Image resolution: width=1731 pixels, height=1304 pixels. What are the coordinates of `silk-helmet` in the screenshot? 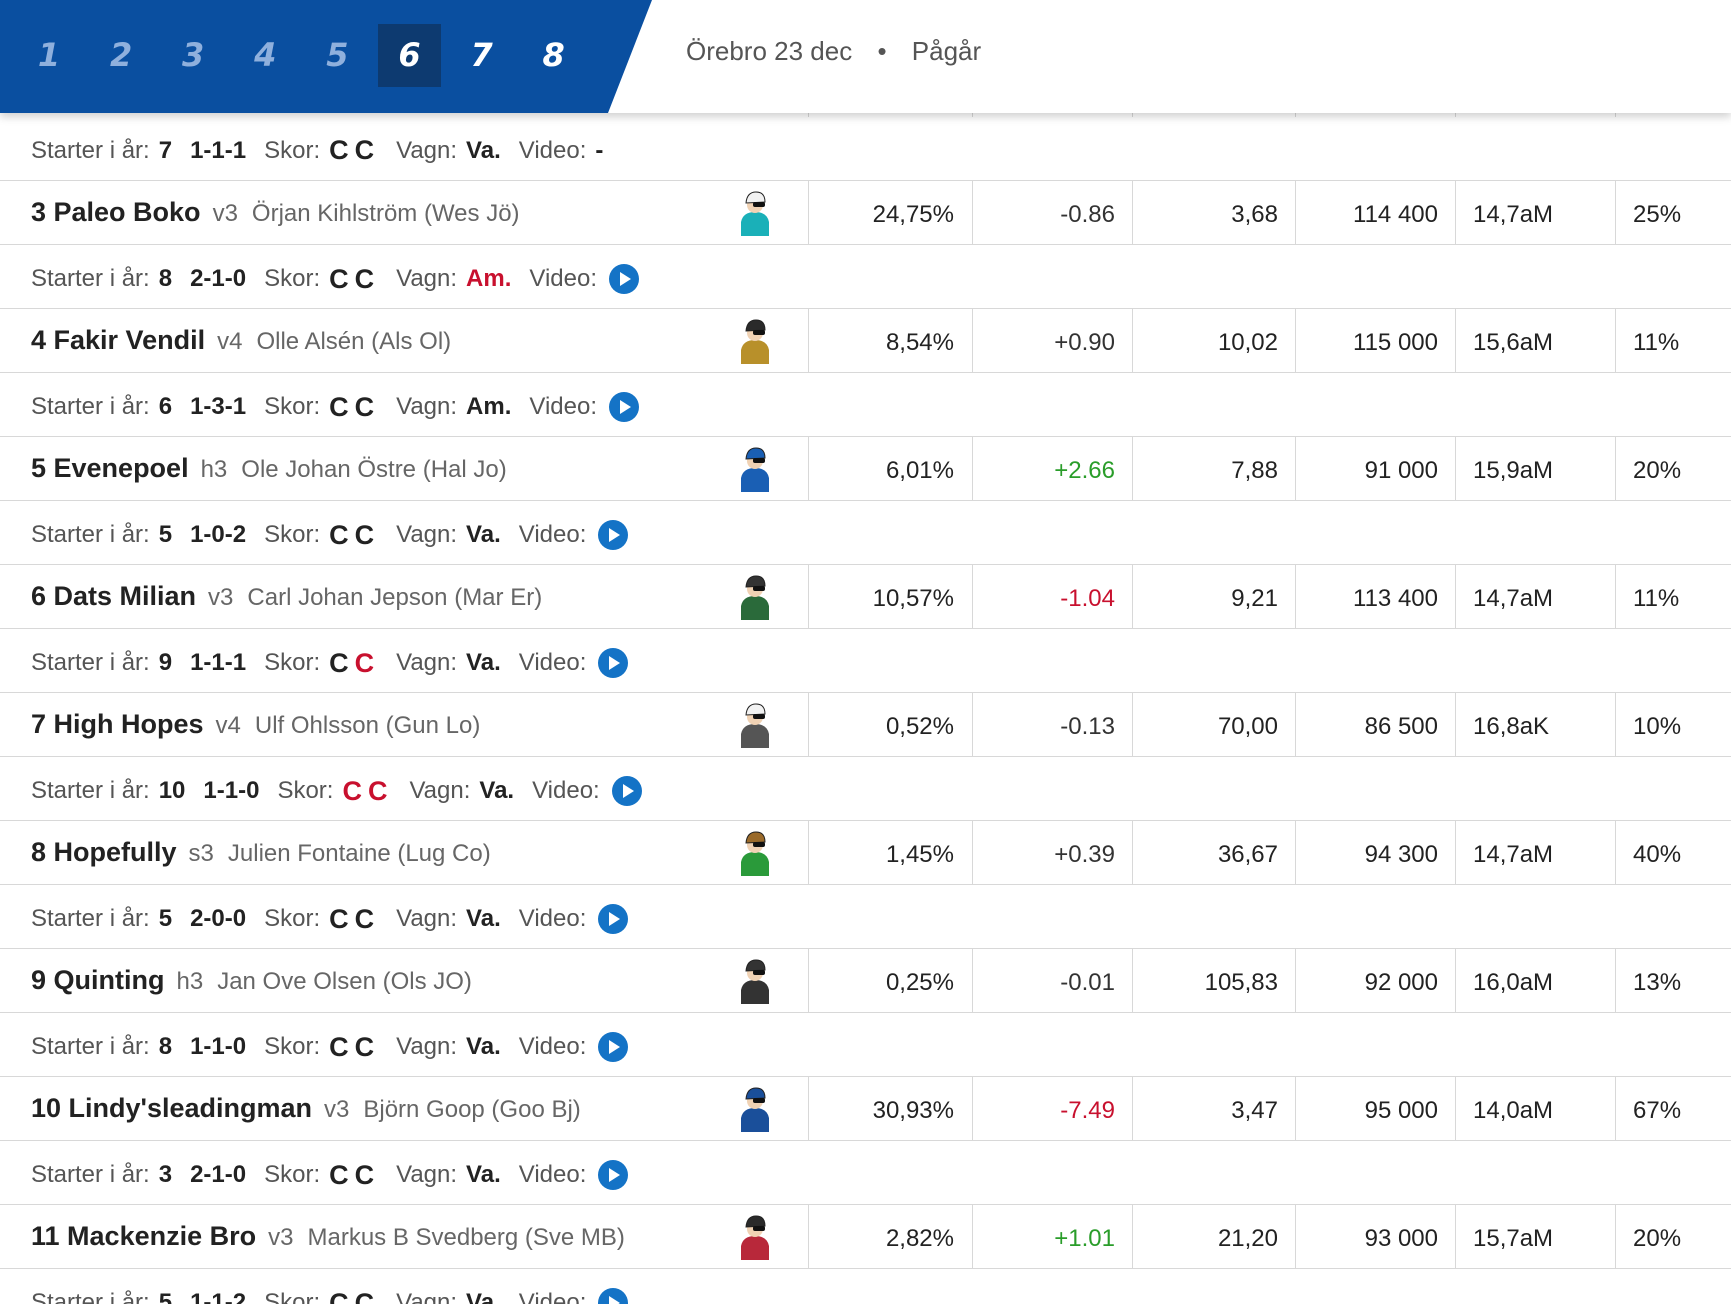 It's located at (755, 453).